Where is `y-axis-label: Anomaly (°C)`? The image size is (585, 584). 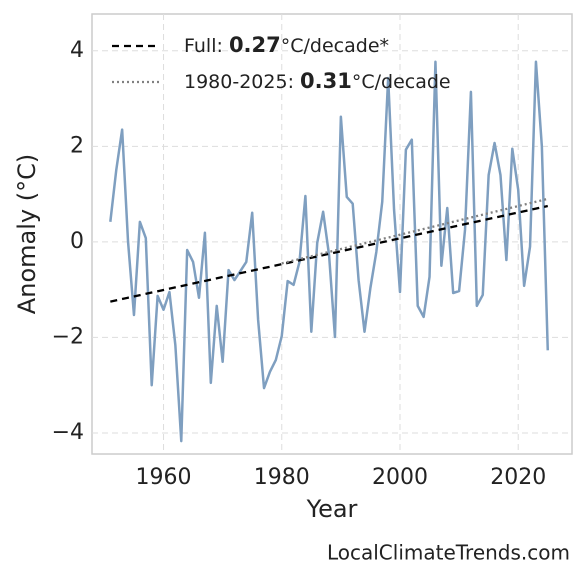
y-axis-label: Anomaly (°C) is located at coordinates (27, 234).